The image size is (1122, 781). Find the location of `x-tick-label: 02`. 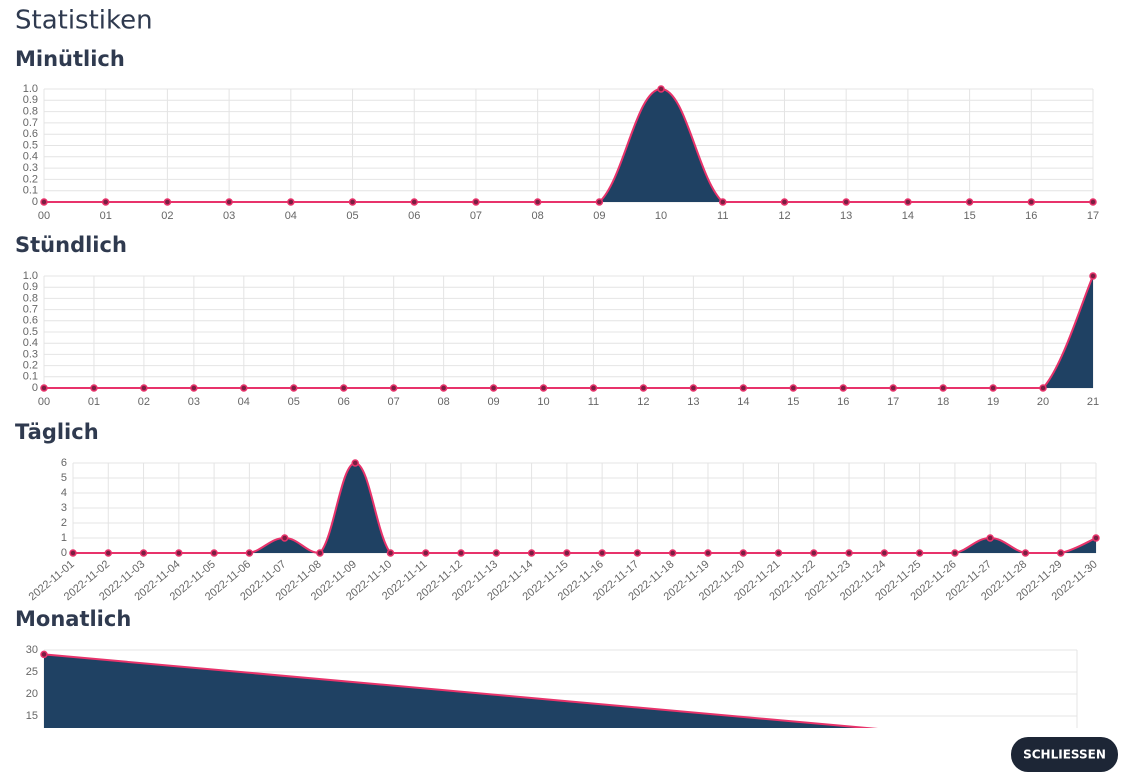

x-tick-label: 02 is located at coordinates (144, 402).